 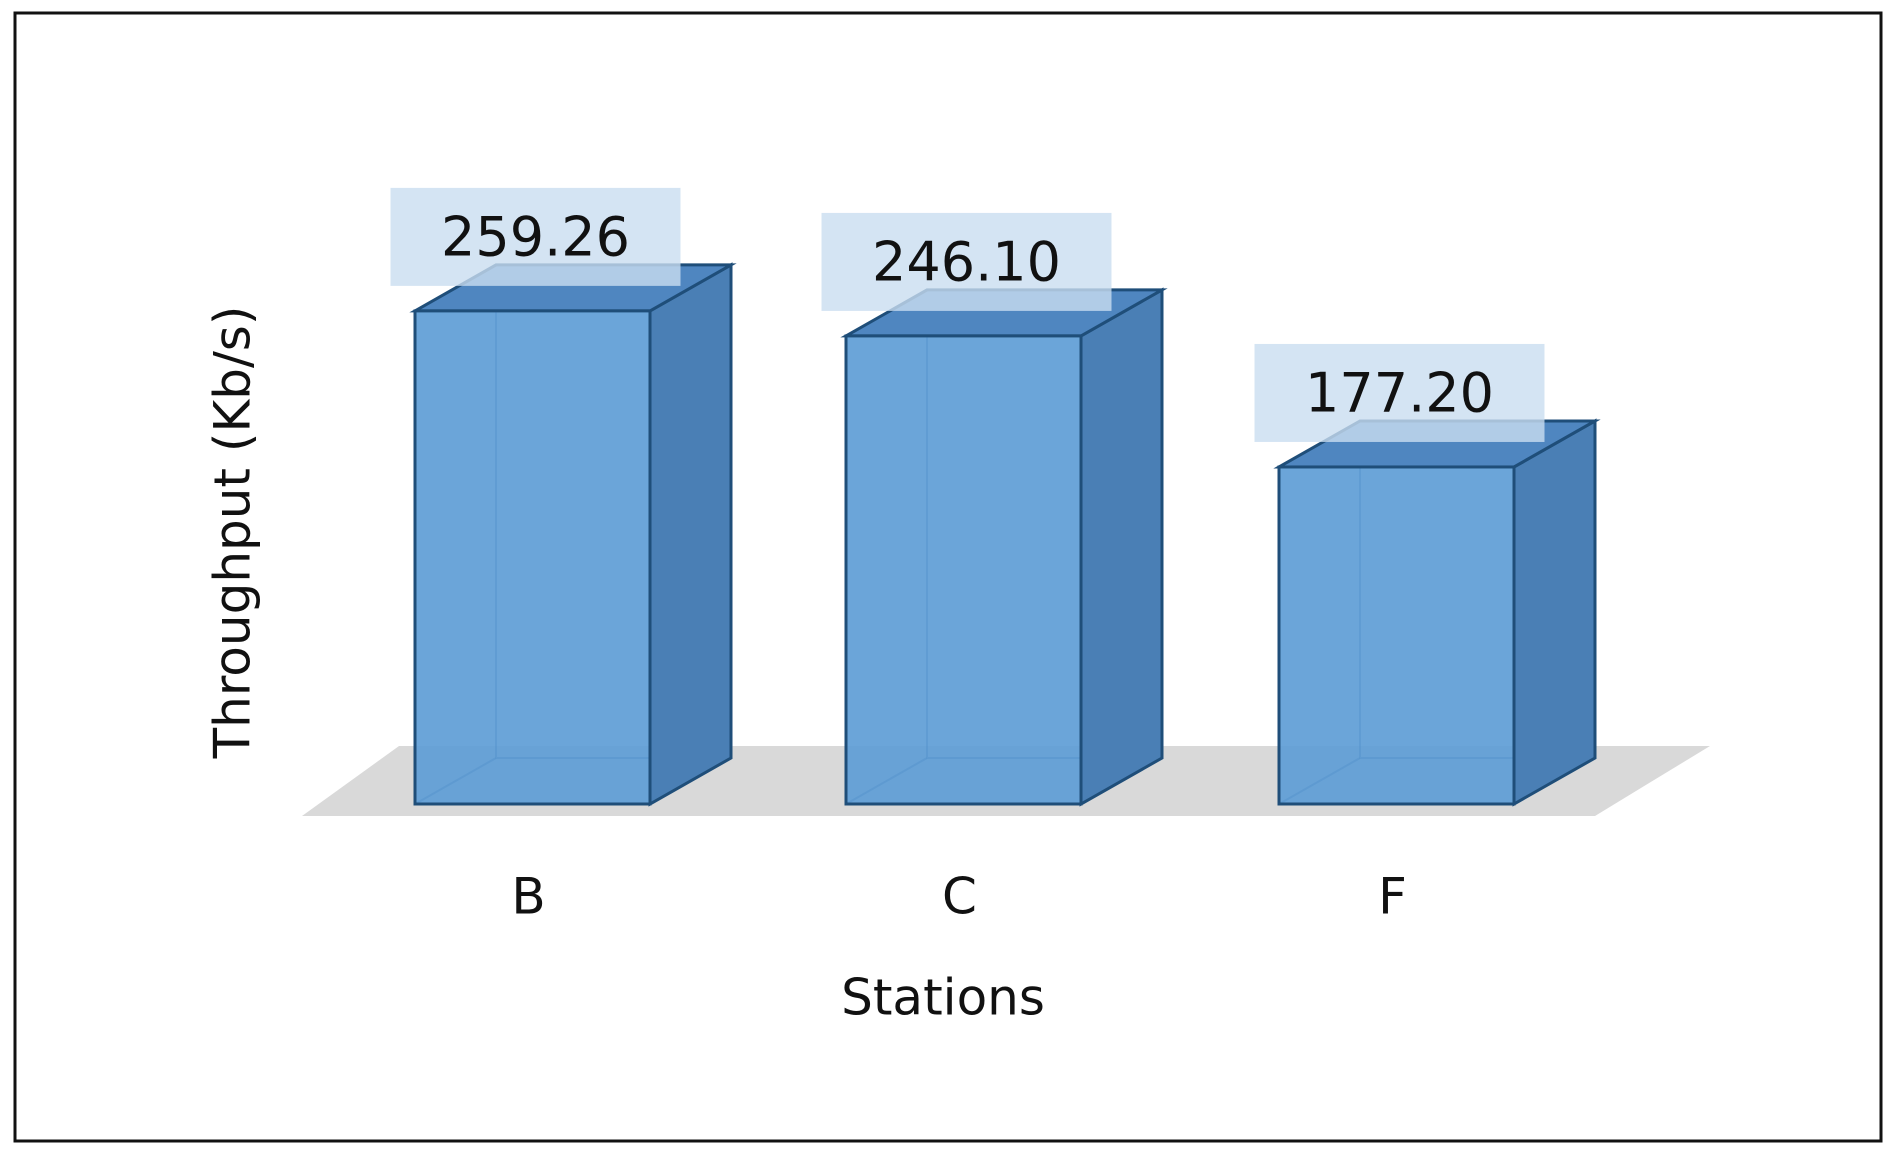 I want to click on x-axis-title: Stations, so click(x=943, y=998).